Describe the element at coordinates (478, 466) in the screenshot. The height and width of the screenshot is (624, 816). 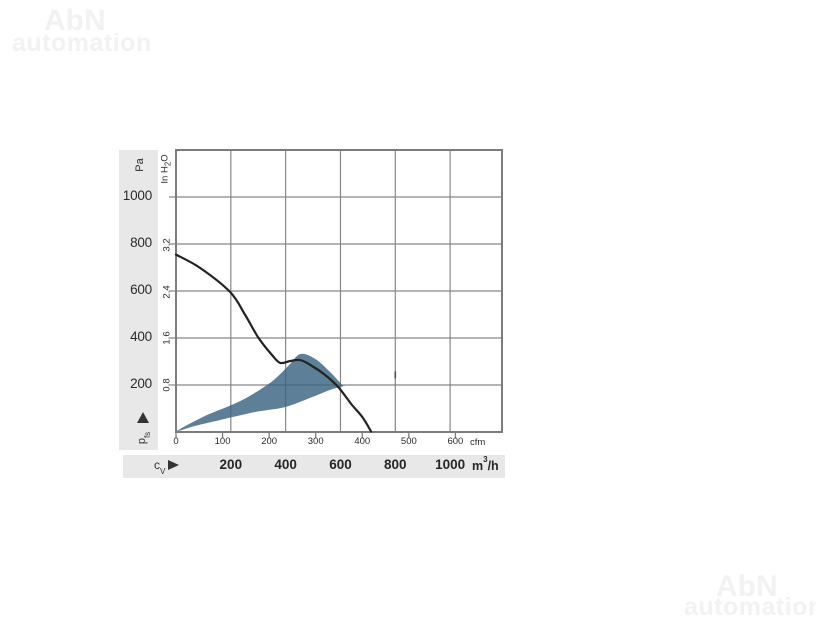
I see `m3h-unit-pre: m` at that location.